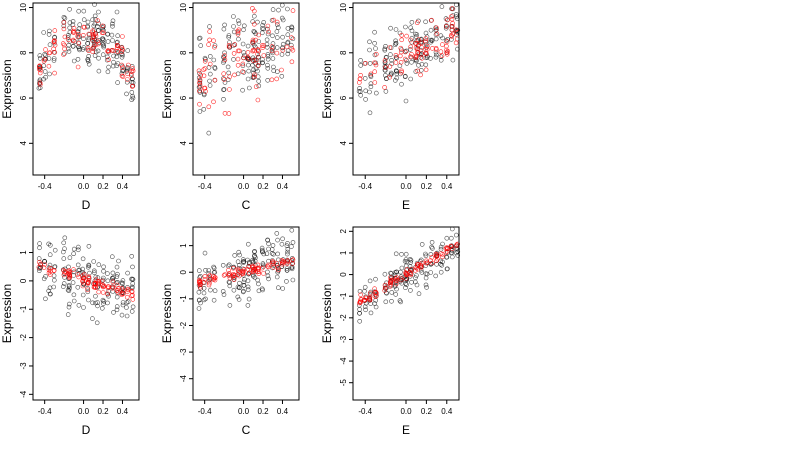 The image size is (800, 450). What do you see at coordinates (409, 273) in the screenshot?
I see `series-red-points` at bounding box center [409, 273].